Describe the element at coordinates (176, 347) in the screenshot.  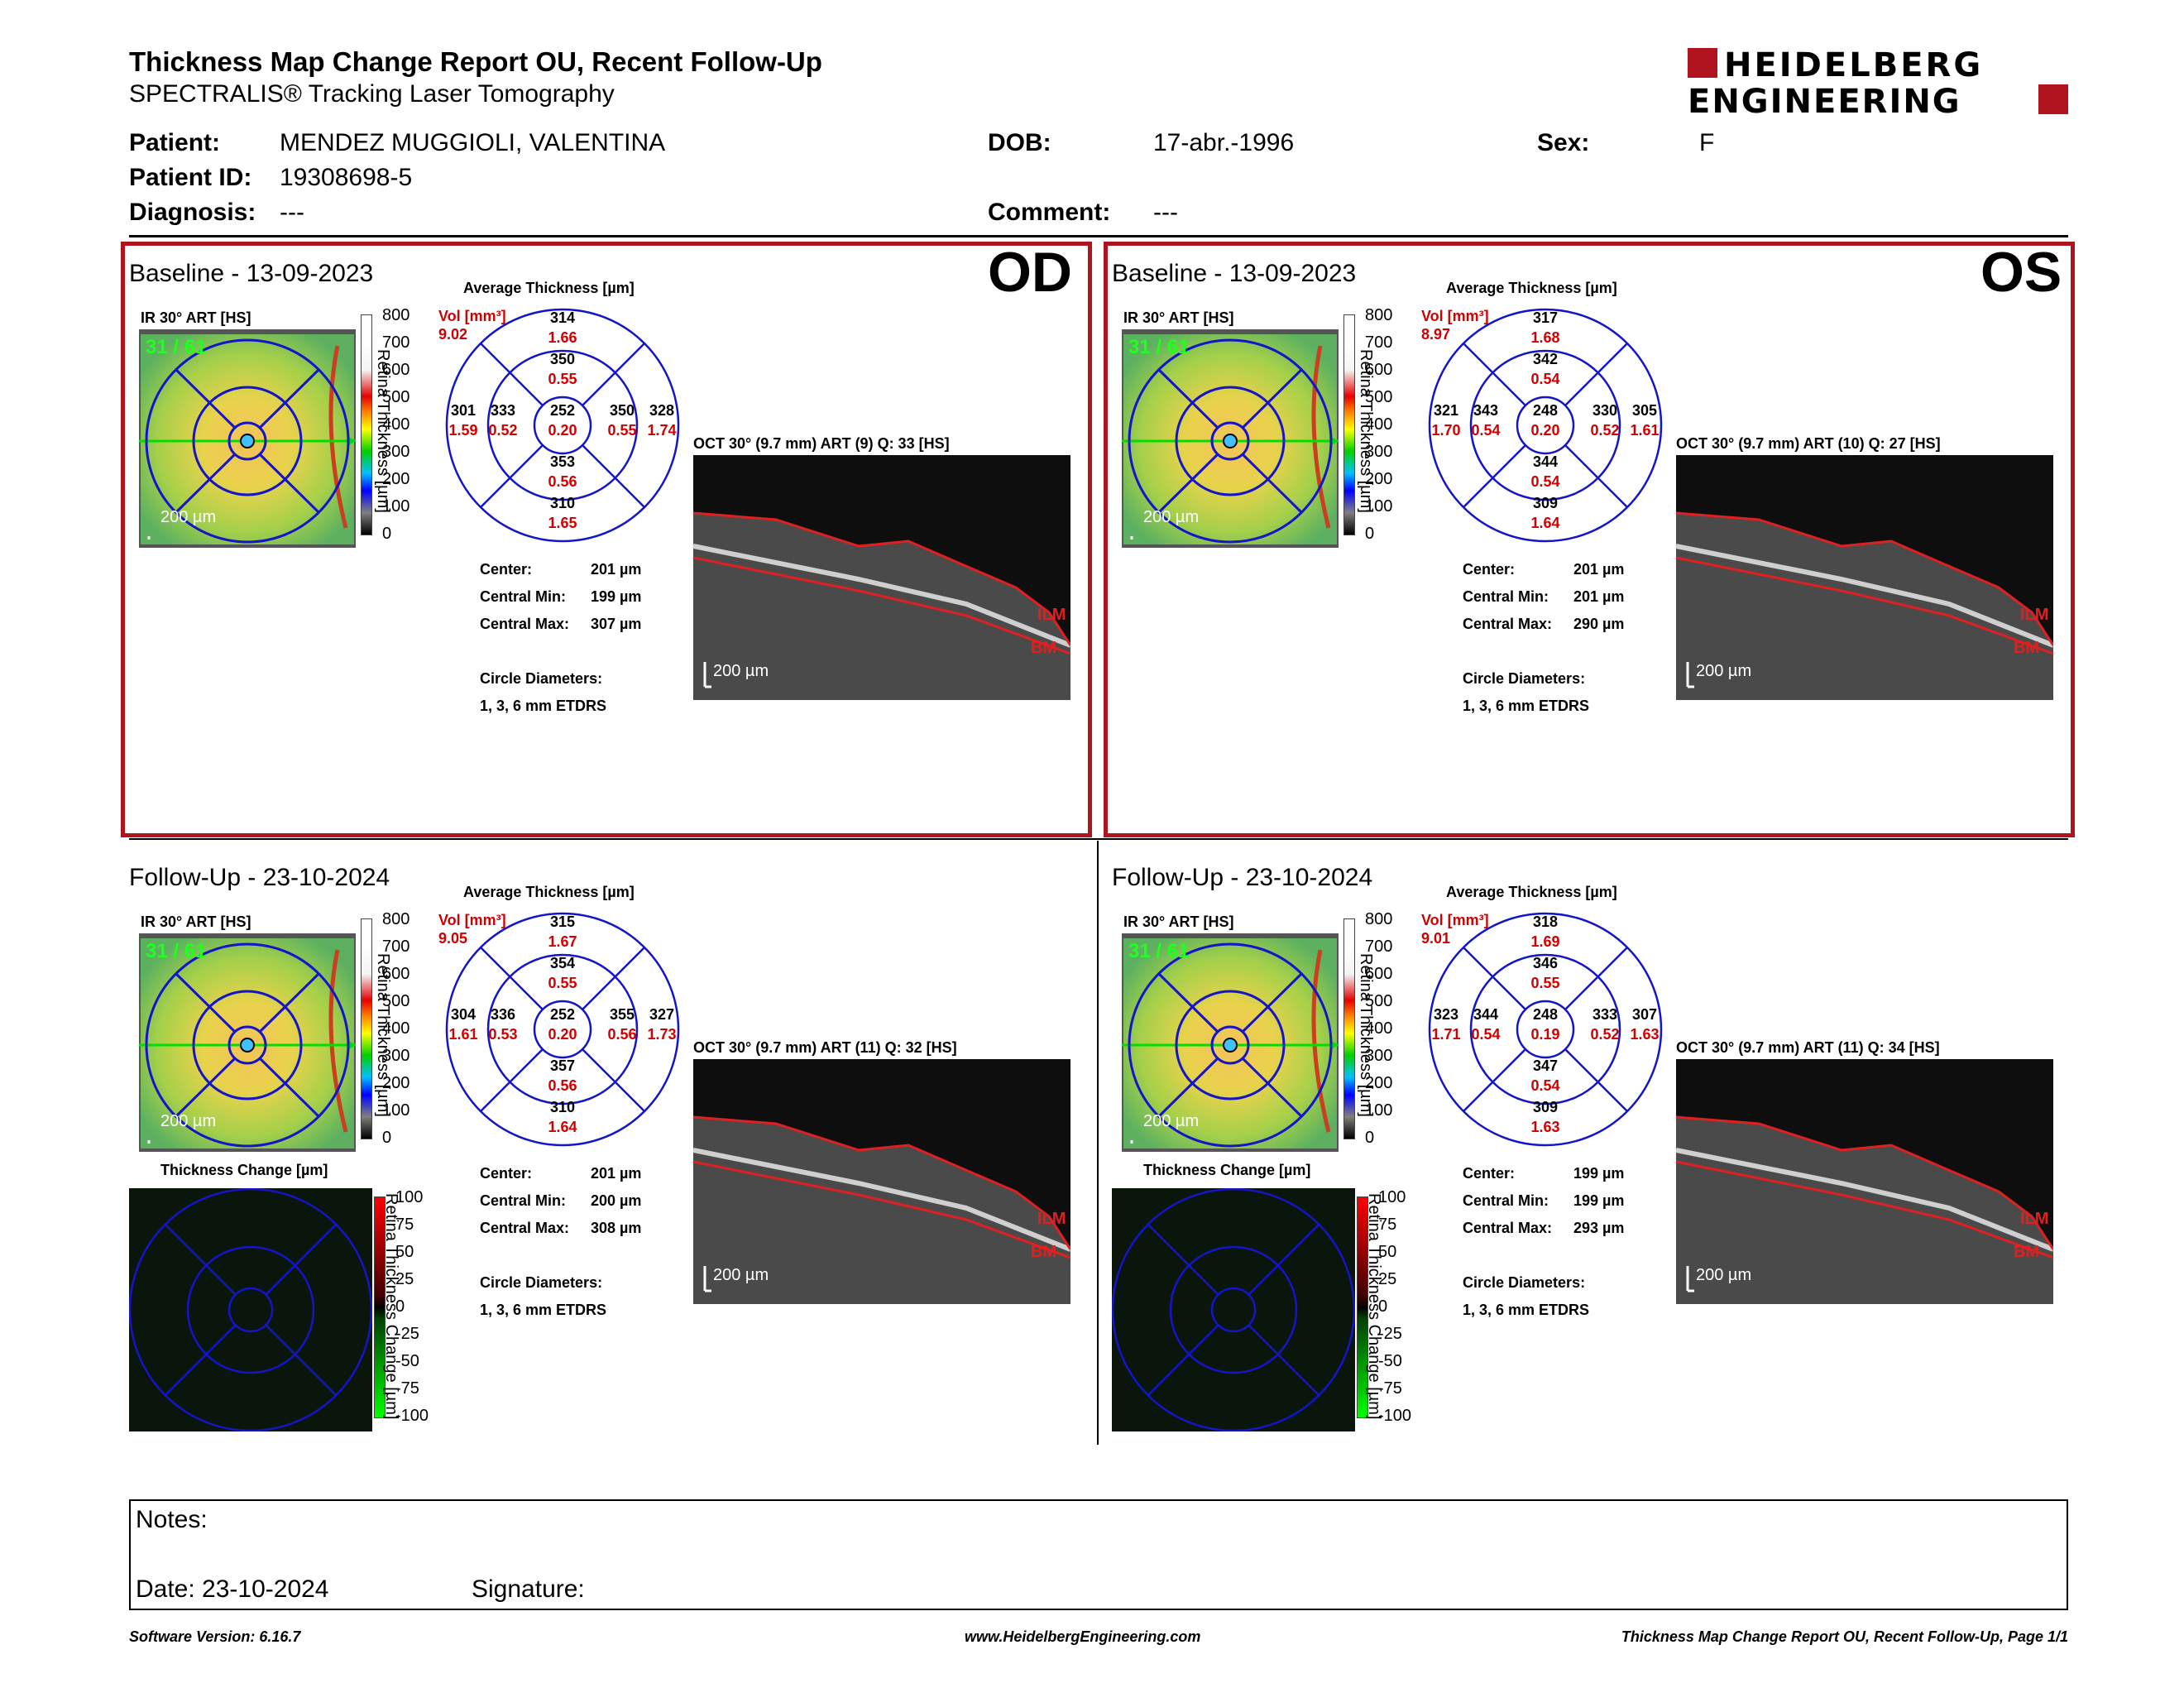
I see `exam1-fundus-overlay: 31 / 61` at that location.